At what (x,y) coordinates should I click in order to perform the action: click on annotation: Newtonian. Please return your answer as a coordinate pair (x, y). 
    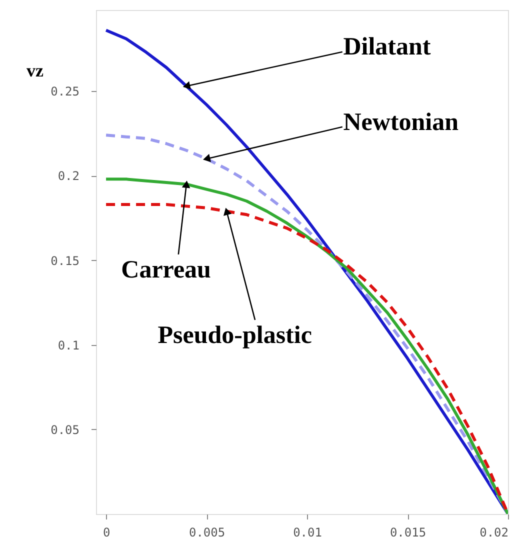
    Looking at the image, I should click on (401, 122).